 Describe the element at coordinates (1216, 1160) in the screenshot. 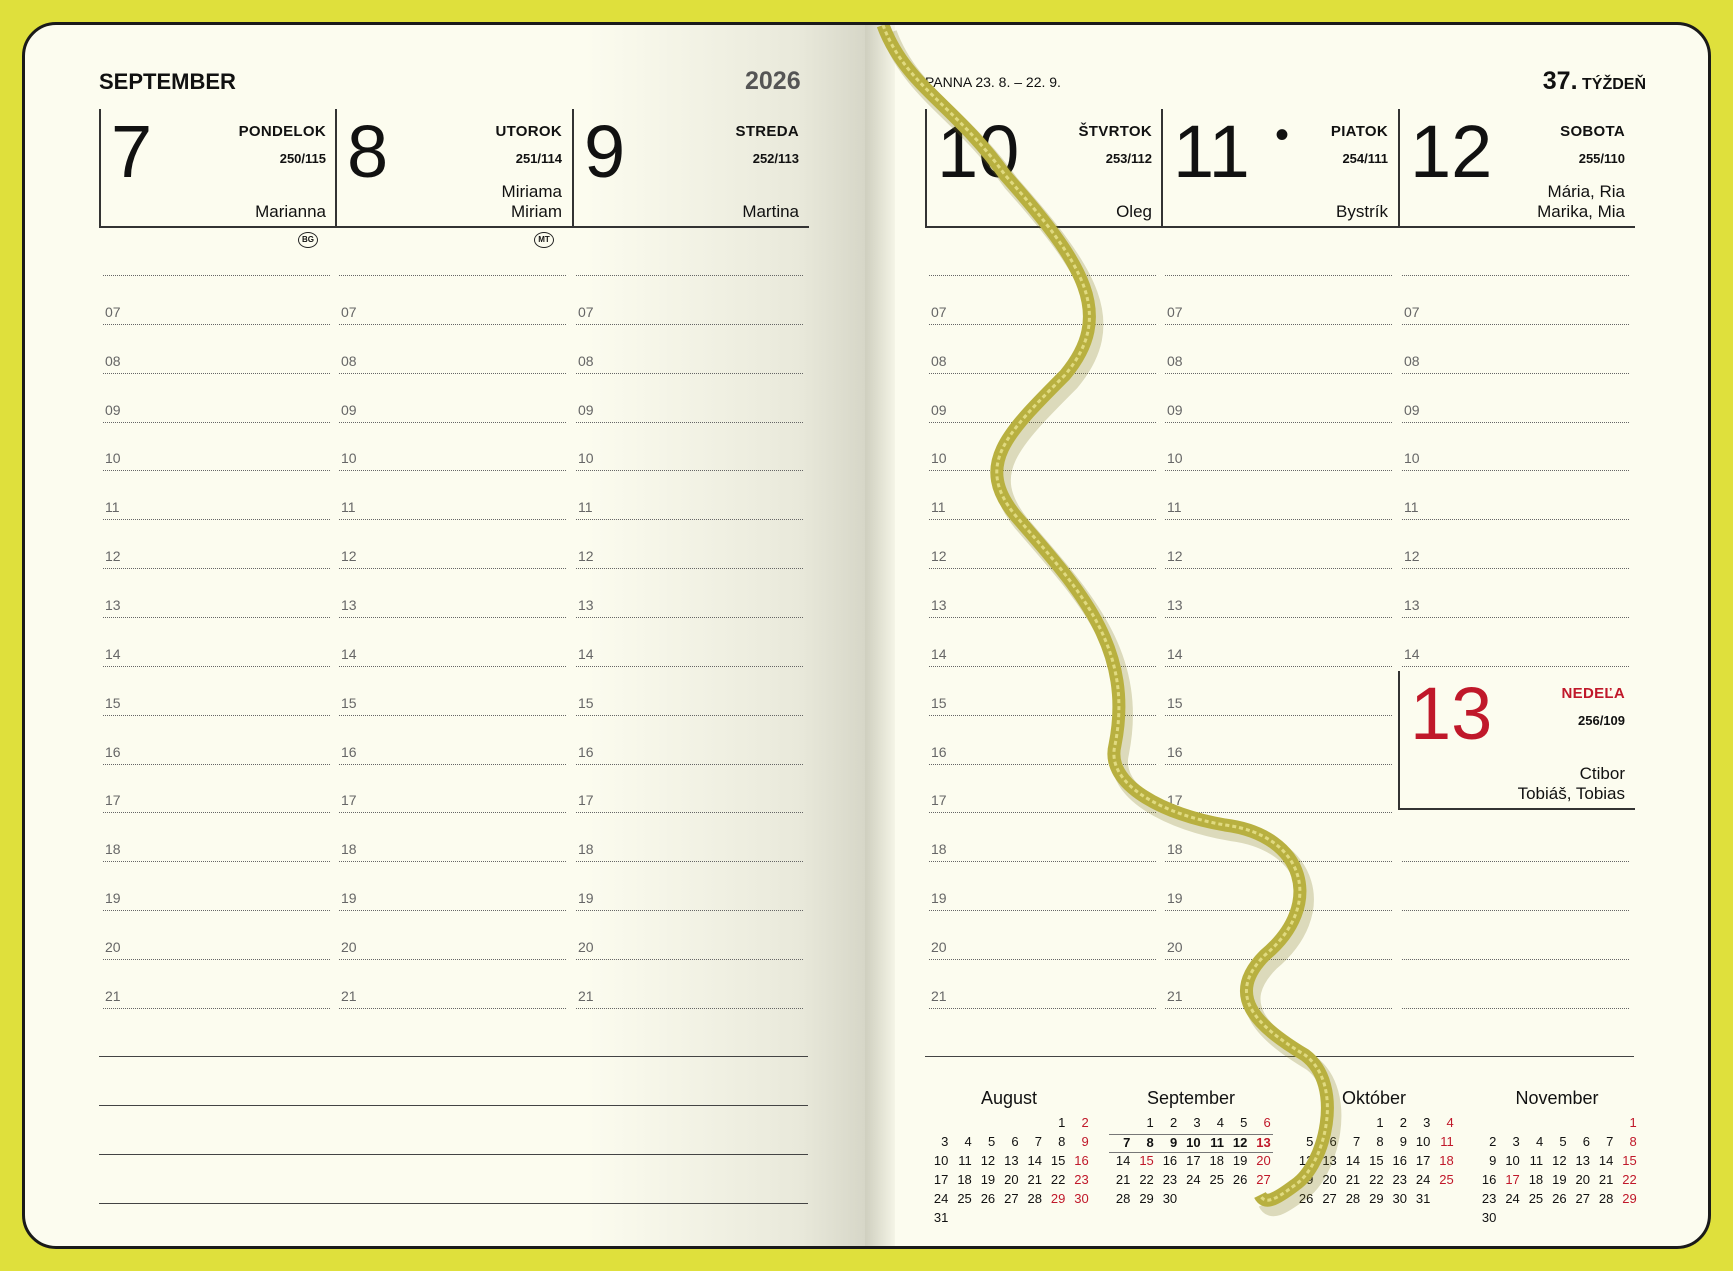

I see `mini-calendar-day: 18` at that location.